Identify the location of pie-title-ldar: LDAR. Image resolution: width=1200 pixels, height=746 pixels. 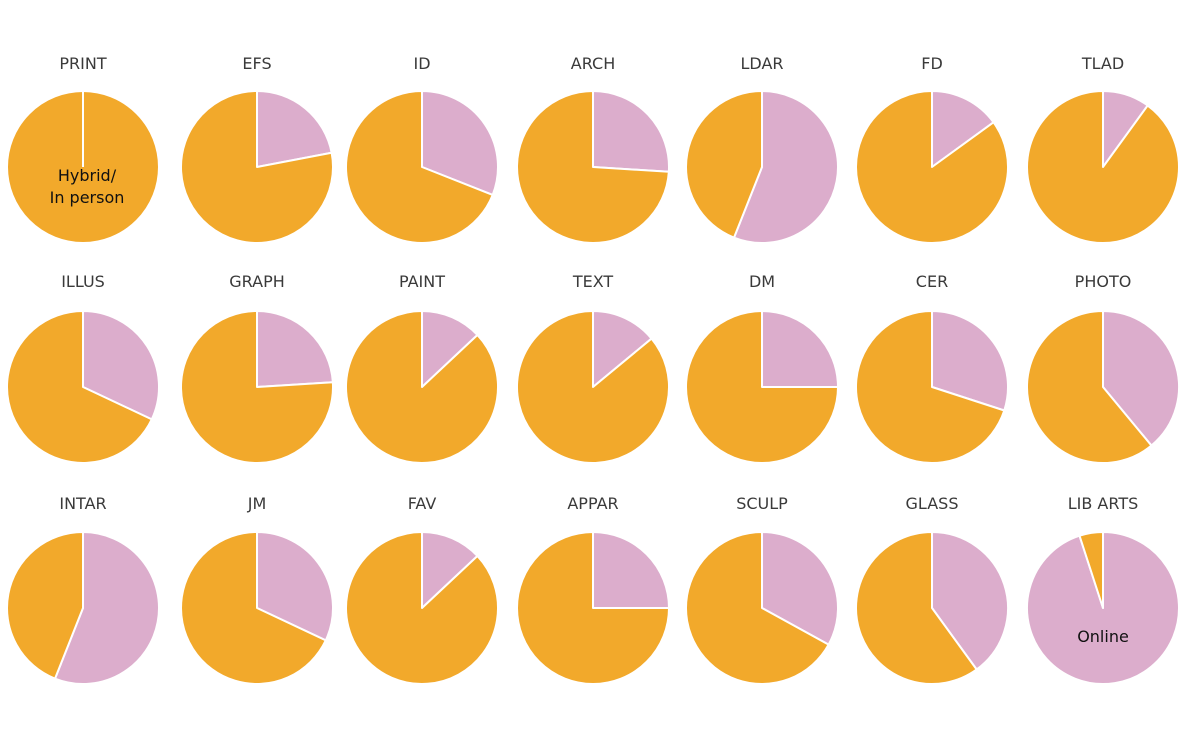
(761, 63).